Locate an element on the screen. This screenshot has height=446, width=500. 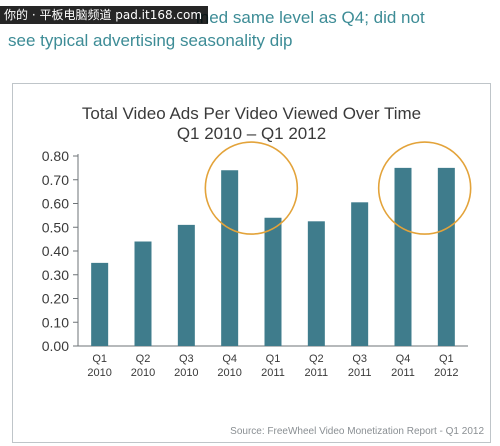
y-tick-label: 0.50 is located at coordinates (55, 227).